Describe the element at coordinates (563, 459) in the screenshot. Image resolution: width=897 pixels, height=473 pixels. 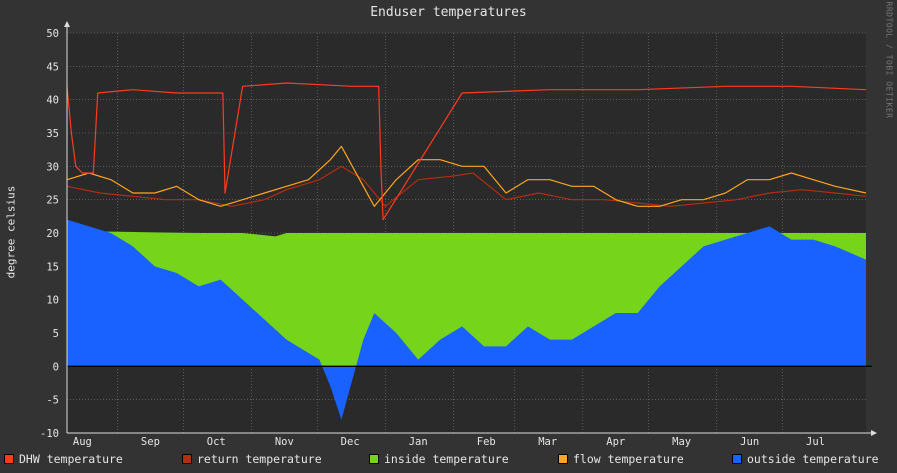
I see `legend-swatch-flow` at that location.